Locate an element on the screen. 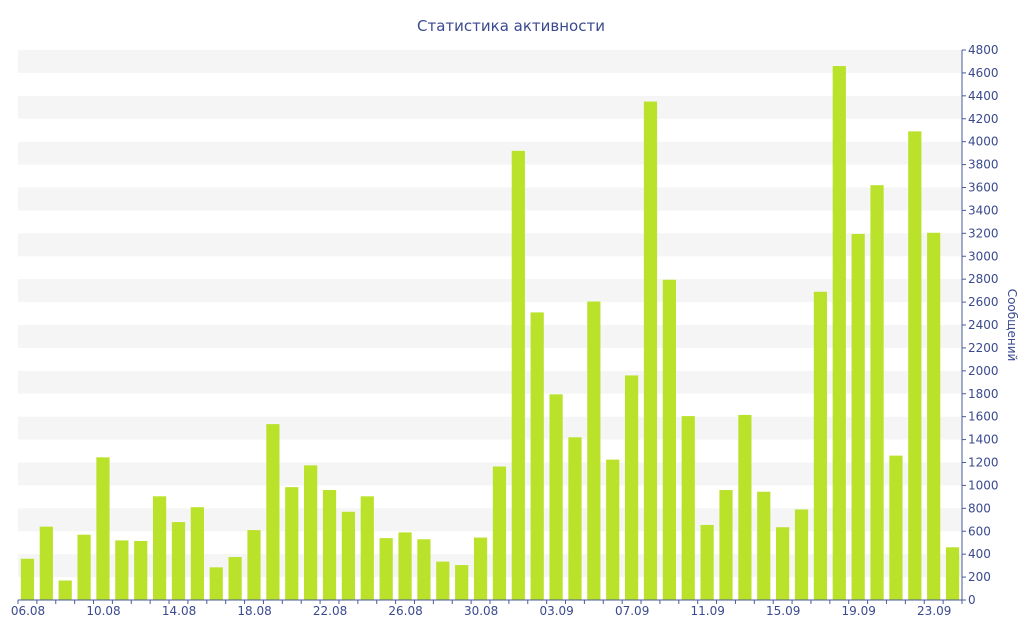 Image resolution: width=1024 pixels, height=640 pixels. x-tick-label: 14.08 is located at coordinates (179, 611).